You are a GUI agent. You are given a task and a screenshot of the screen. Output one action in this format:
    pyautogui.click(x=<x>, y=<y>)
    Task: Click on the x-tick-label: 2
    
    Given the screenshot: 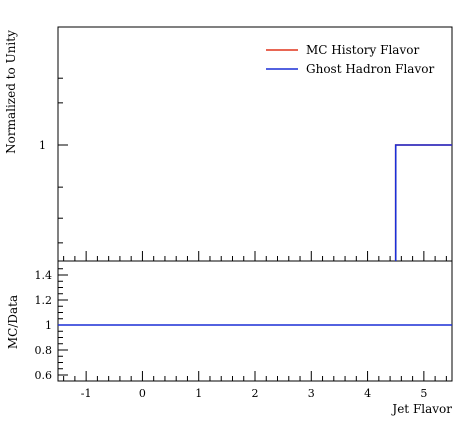 What is the action you would take?
    pyautogui.click(x=255, y=393)
    